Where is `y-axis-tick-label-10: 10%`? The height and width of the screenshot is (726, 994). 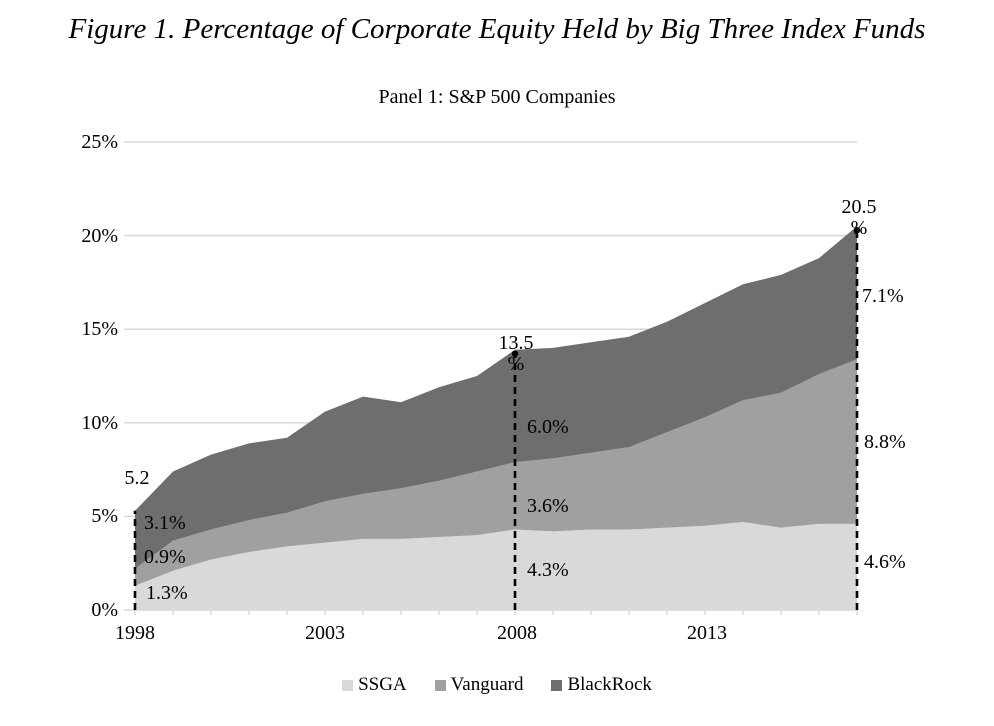
y-axis-tick-label-10: 10% is located at coordinates (99, 423).